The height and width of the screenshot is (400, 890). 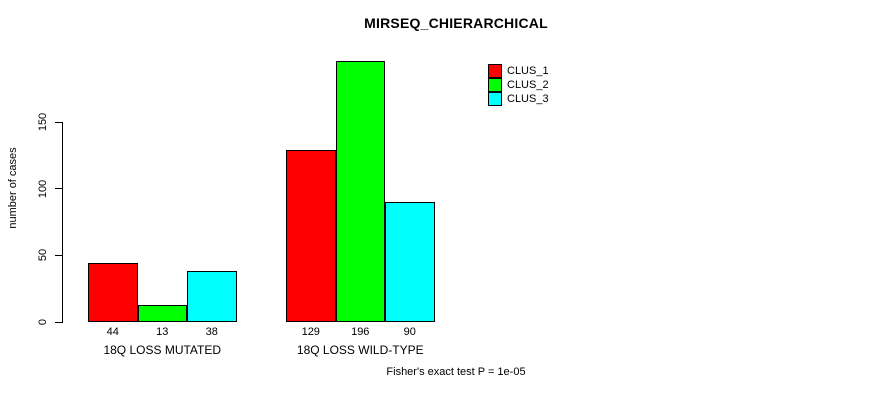 What do you see at coordinates (62, 222) in the screenshot?
I see `y-axis-line` at bounding box center [62, 222].